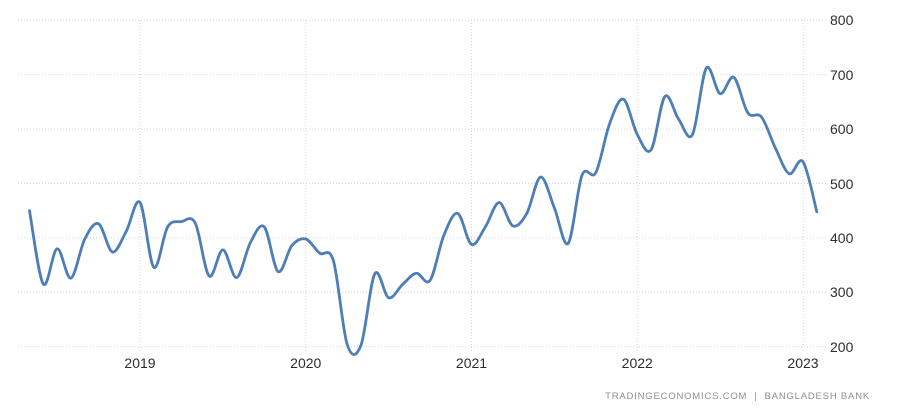 The image size is (922, 417). I want to click on source-provider-label: BANGLADESH BANK, so click(817, 396).